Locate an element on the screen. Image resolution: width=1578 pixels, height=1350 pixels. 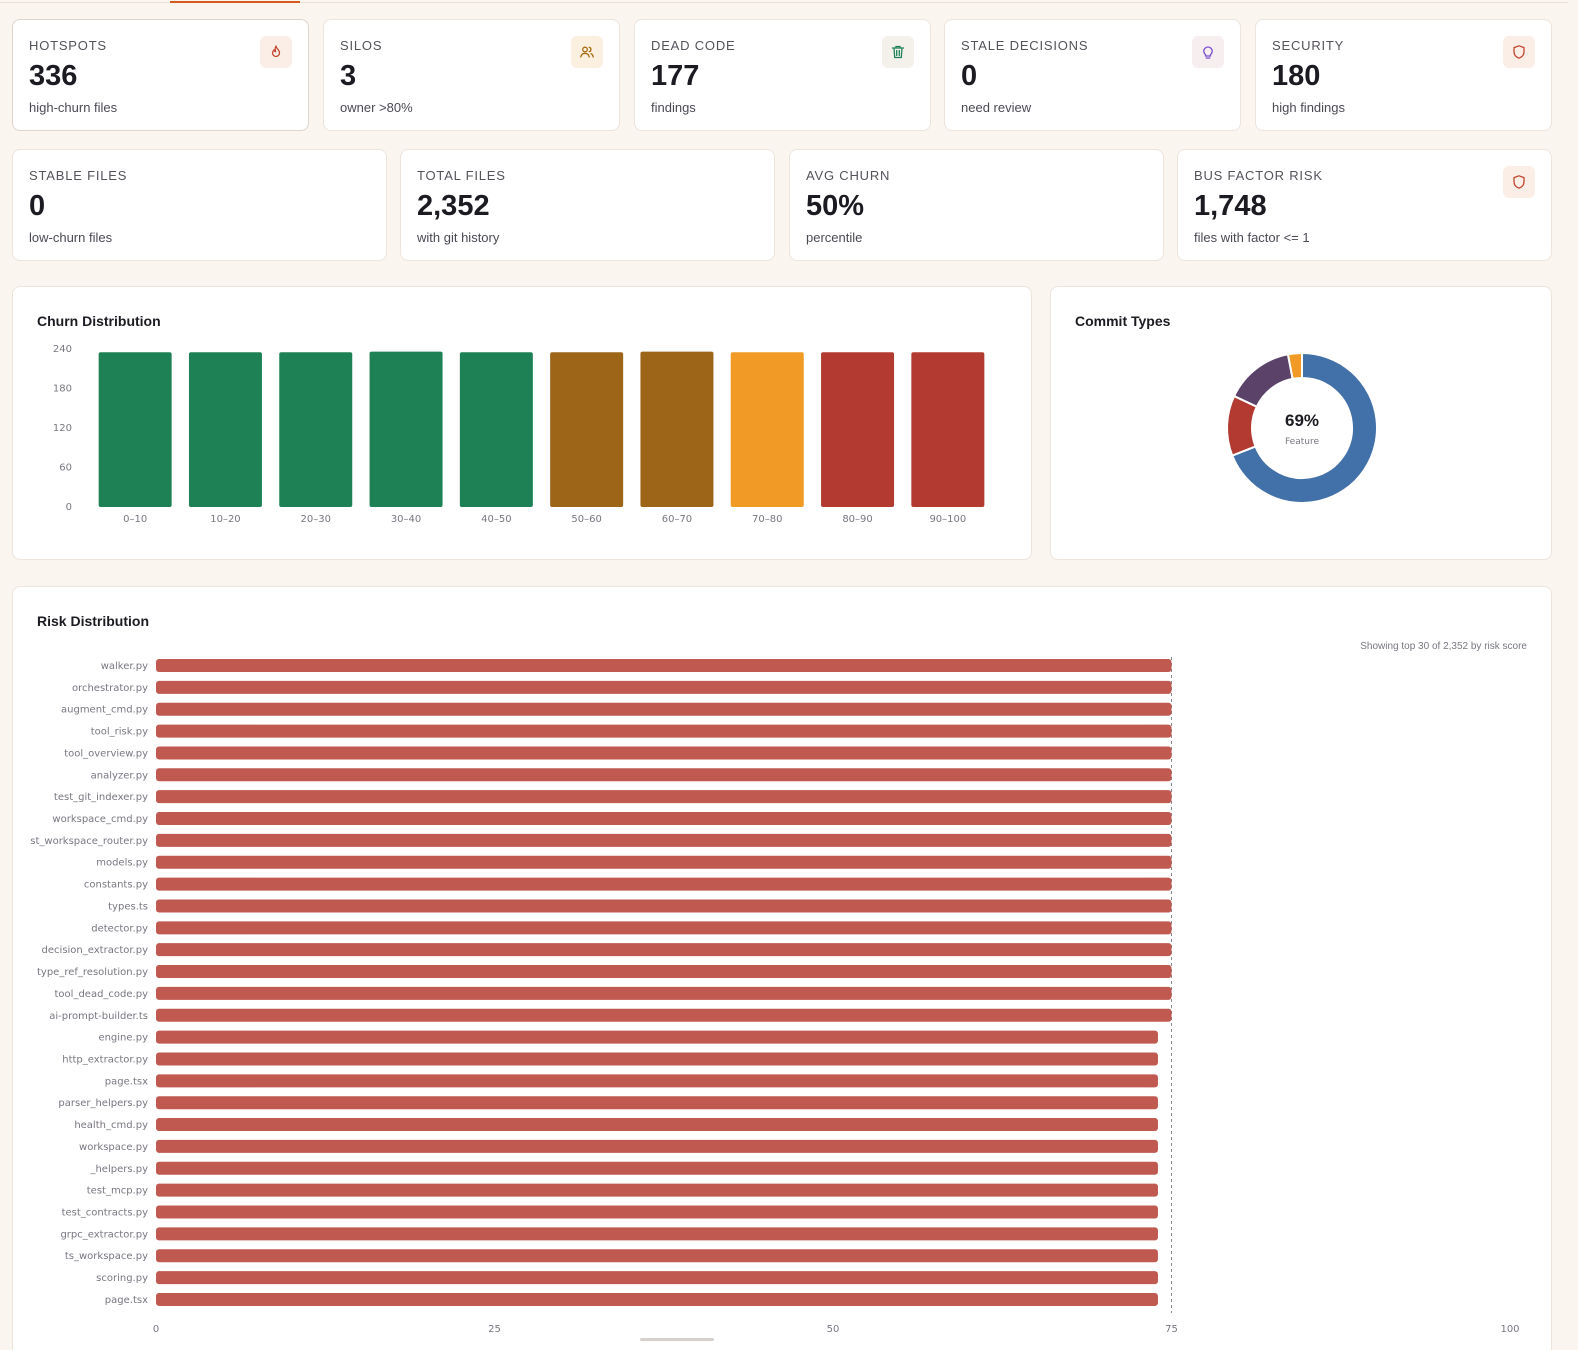
y-tick-label: 0 is located at coordinates (69, 507).